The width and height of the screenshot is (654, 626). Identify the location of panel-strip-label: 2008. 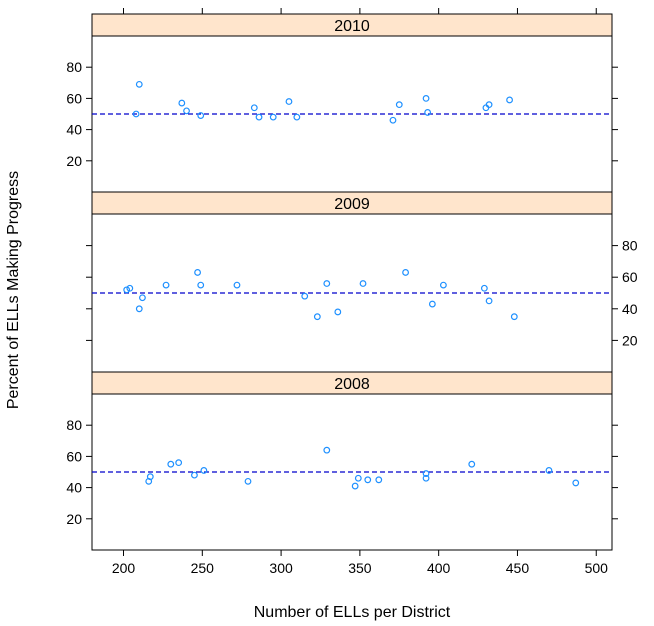
(352, 384).